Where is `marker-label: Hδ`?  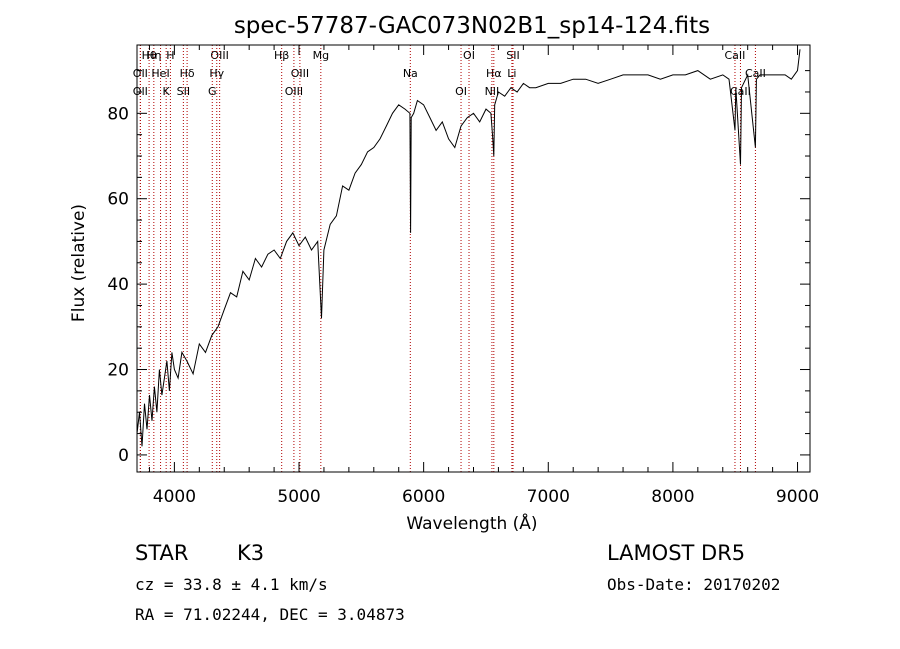 marker-label: Hδ is located at coordinates (187, 73).